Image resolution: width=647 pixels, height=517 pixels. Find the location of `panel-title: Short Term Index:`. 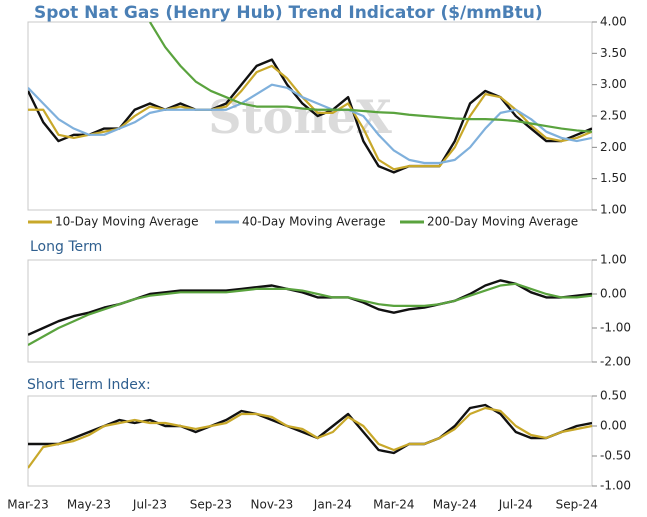

panel-title: Short Term Index: is located at coordinates (89, 385).